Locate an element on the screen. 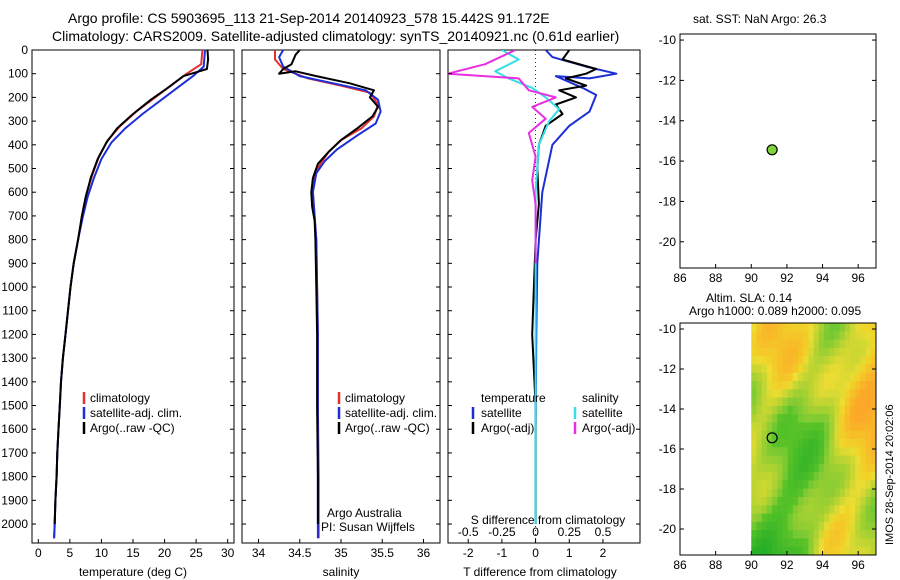  lat-tick-label: -16 is located at coordinates (668, 161).